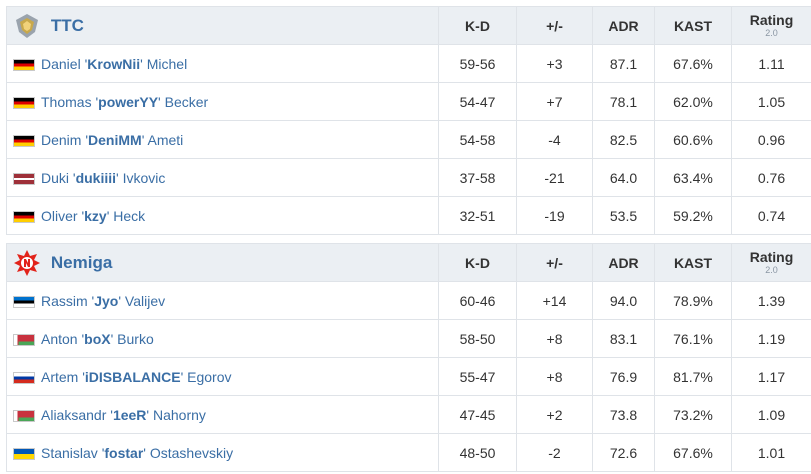 The image size is (811, 474). I want to click on player-name-link: Anton 'boX' Burko, so click(97, 338).